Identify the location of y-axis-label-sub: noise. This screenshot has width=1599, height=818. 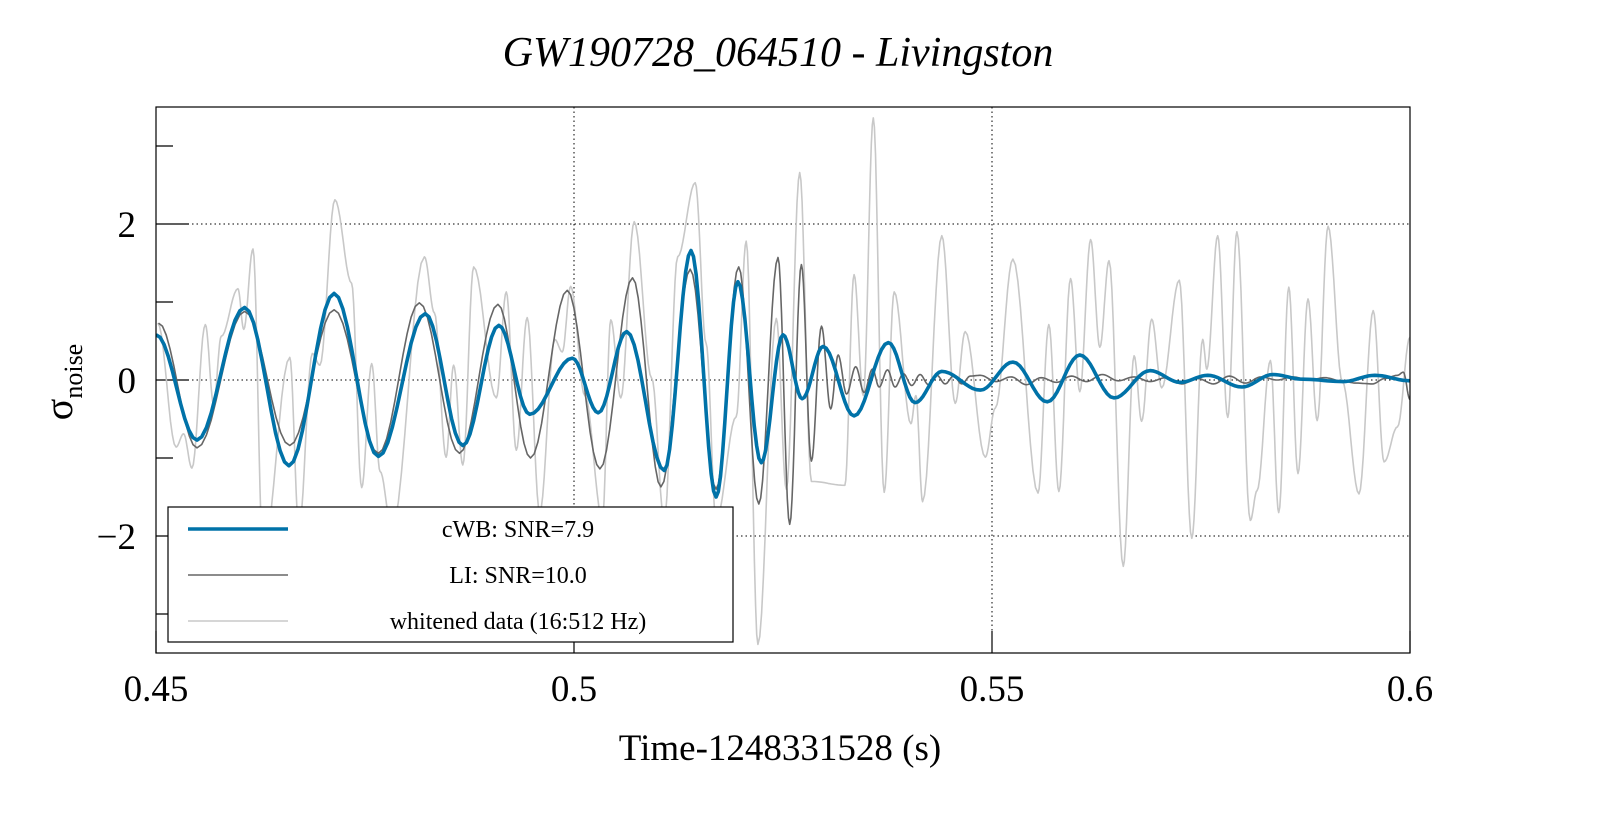
(73, 371).